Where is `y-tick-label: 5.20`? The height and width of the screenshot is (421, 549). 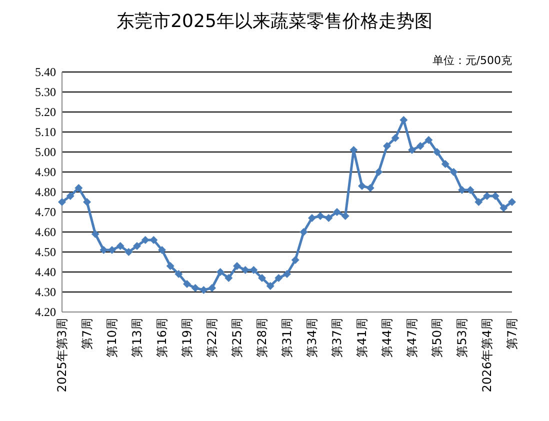
y-tick-label: 5.20 is located at coordinates (45, 112).